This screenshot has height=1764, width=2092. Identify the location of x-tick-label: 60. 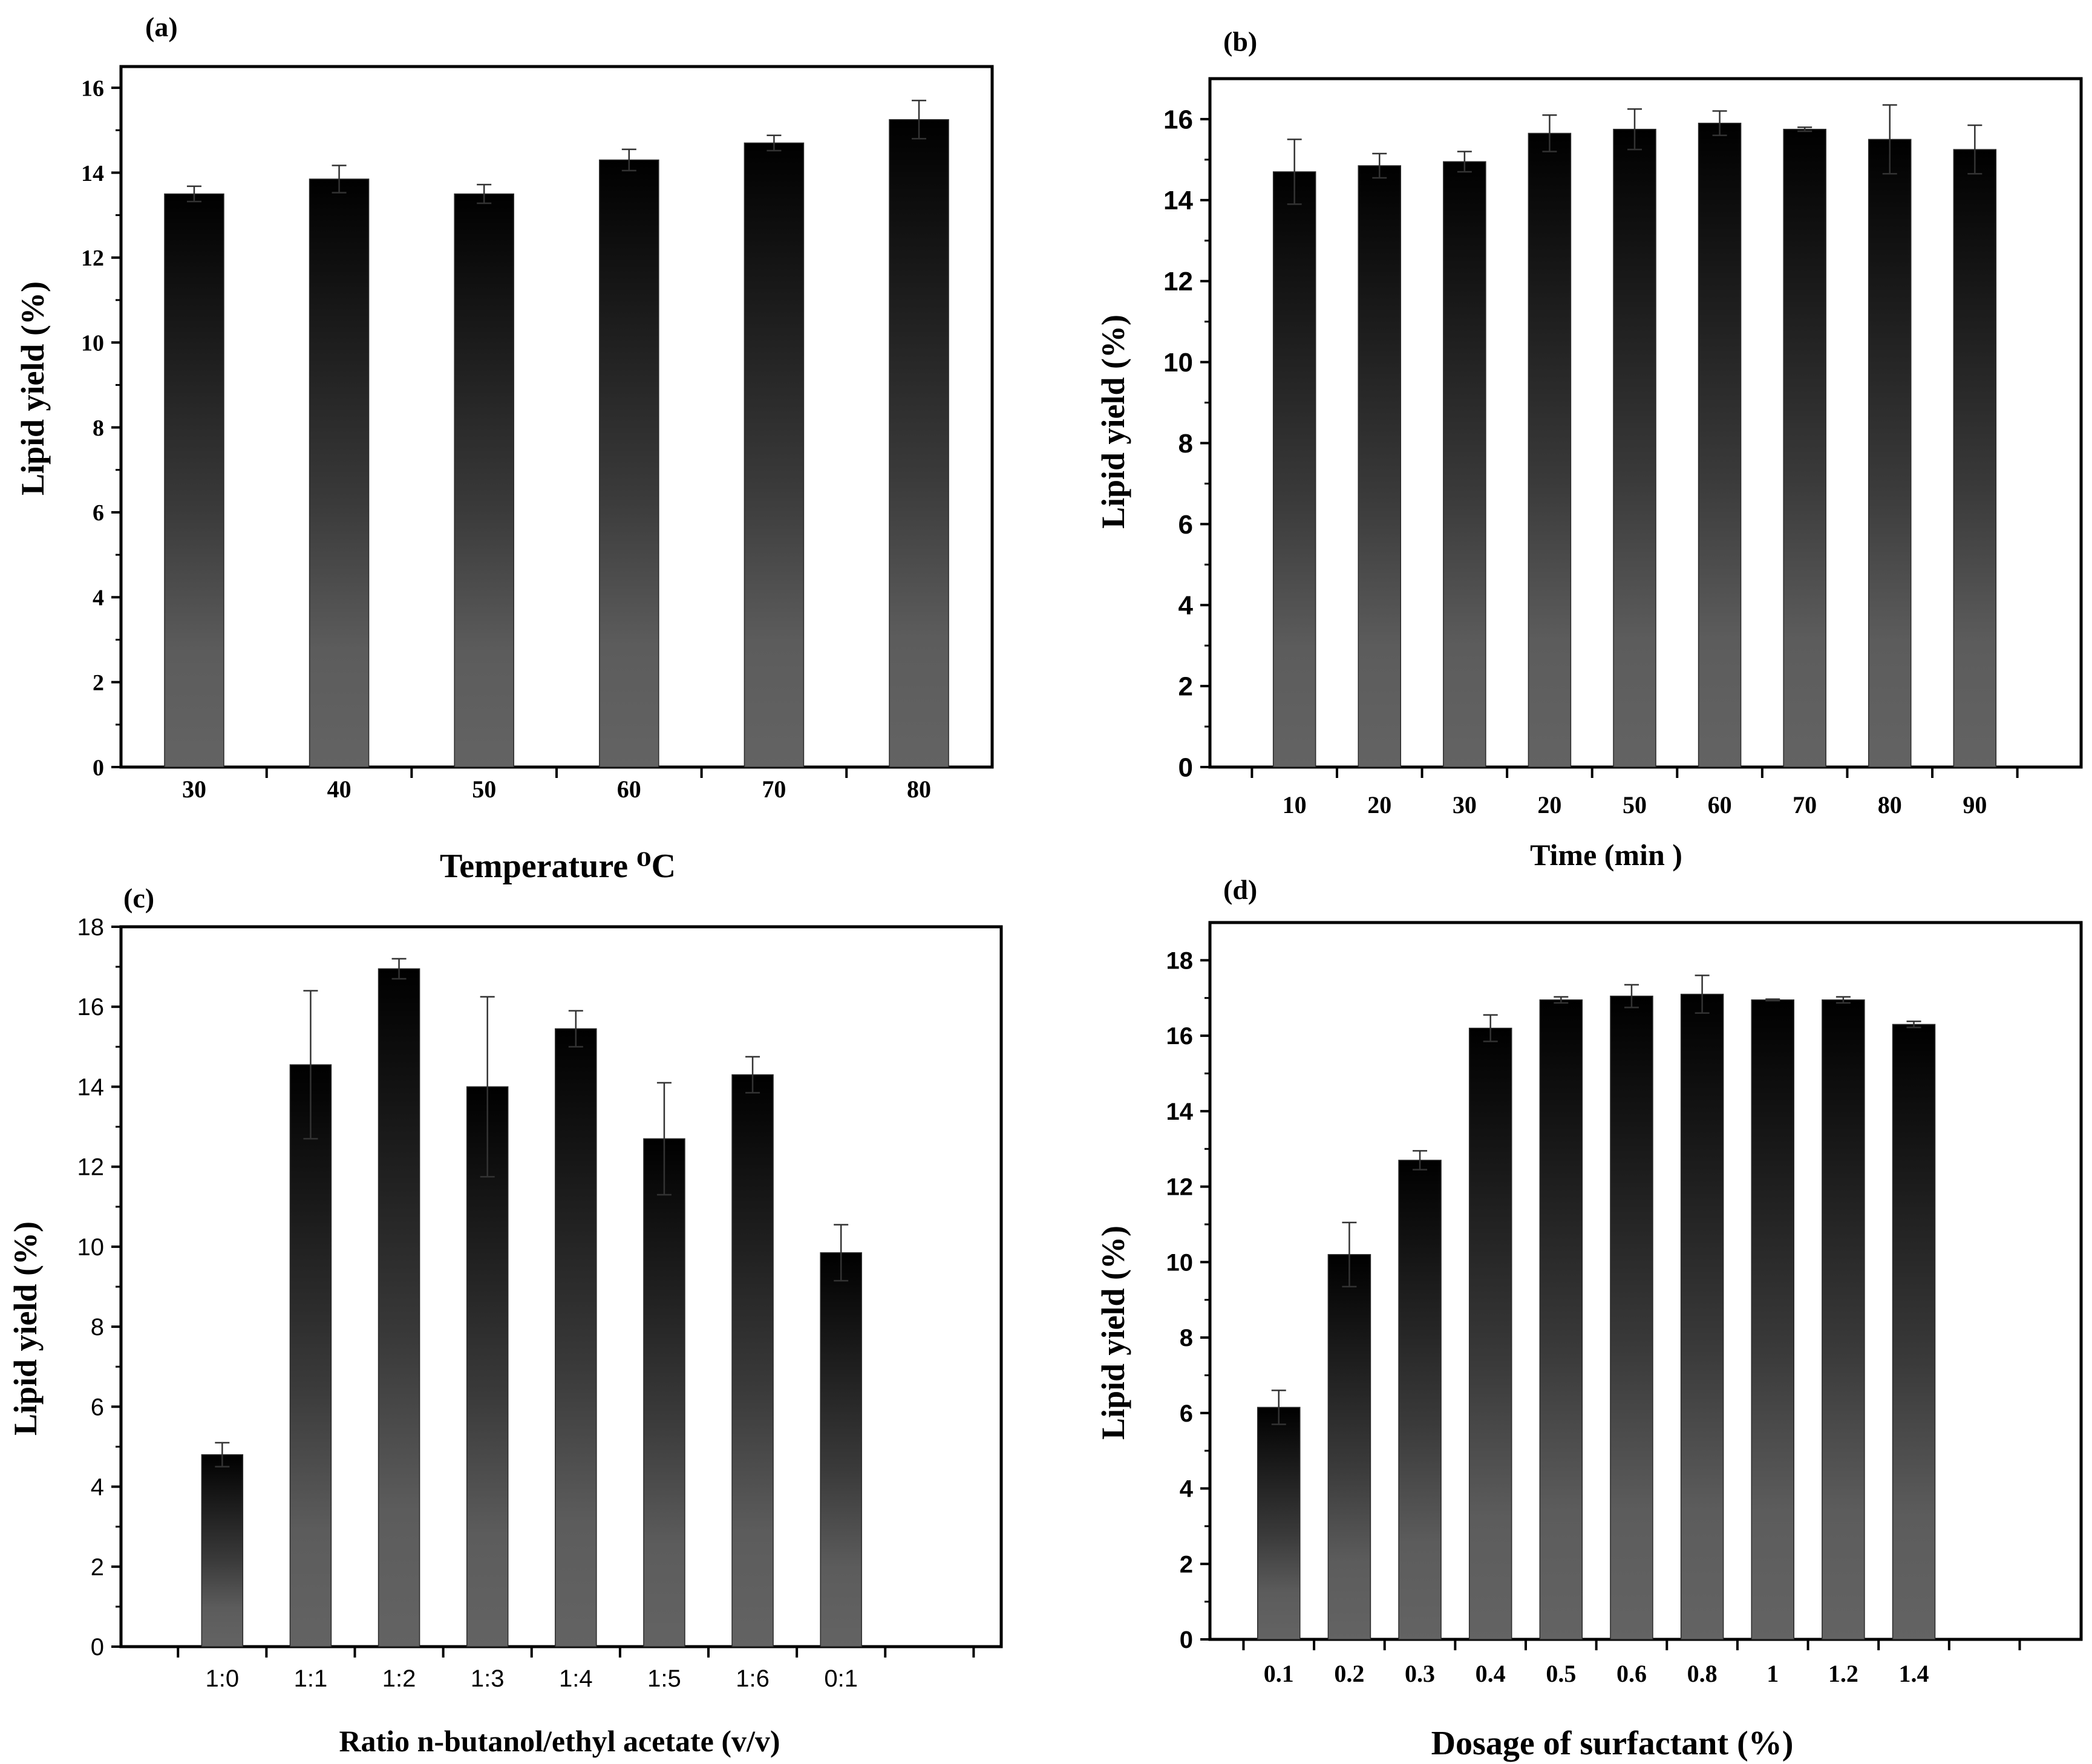
(629, 790).